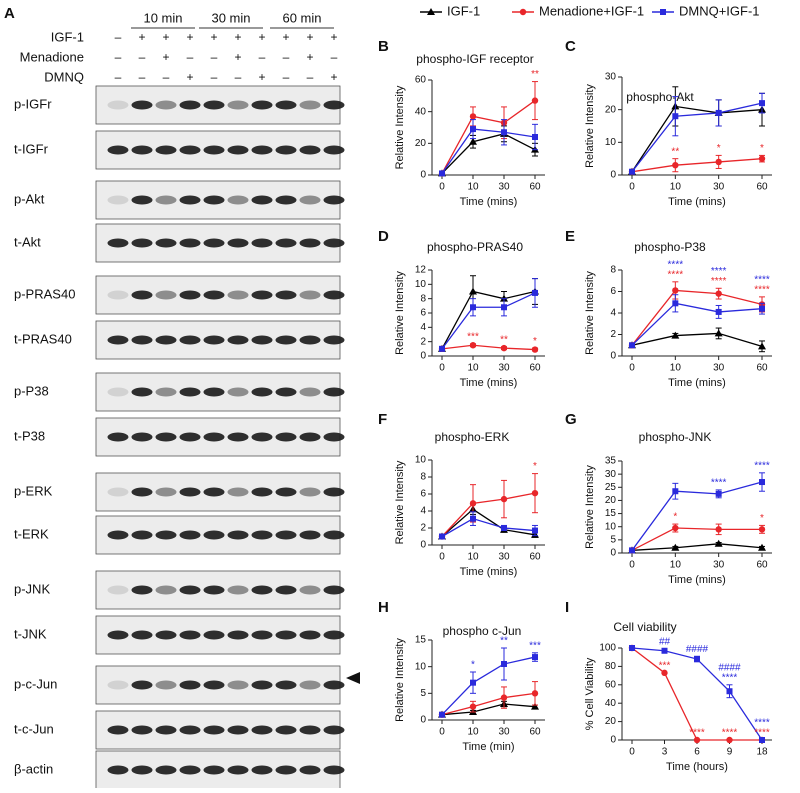 The width and height of the screenshot is (800, 793). I want to click on y-axis-label: Relative Intensity, so click(590, 313).